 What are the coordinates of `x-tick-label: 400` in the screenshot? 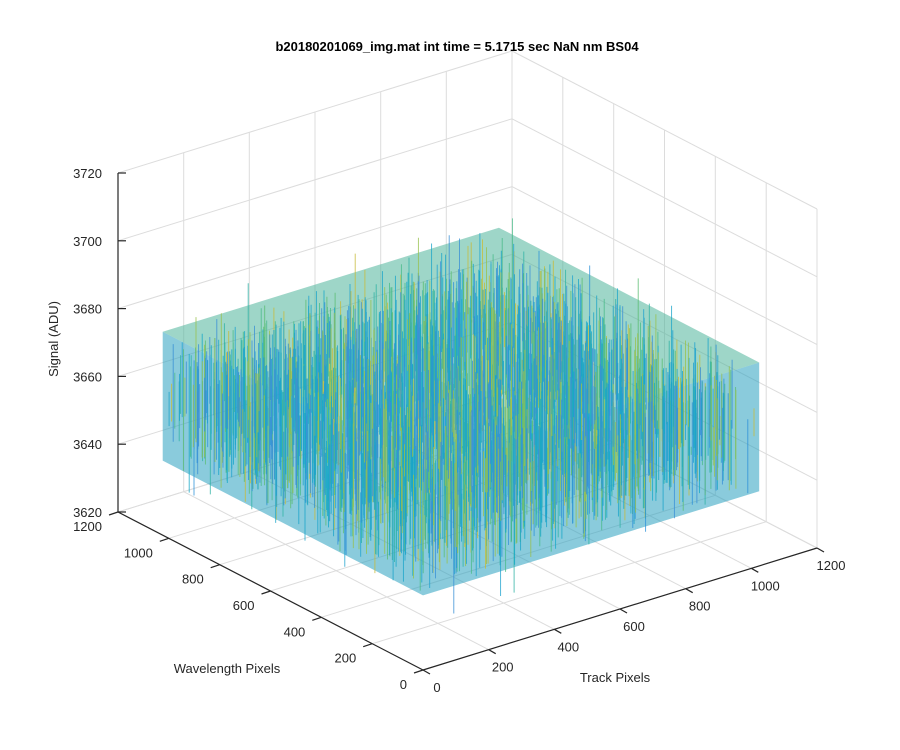 It's located at (568, 646).